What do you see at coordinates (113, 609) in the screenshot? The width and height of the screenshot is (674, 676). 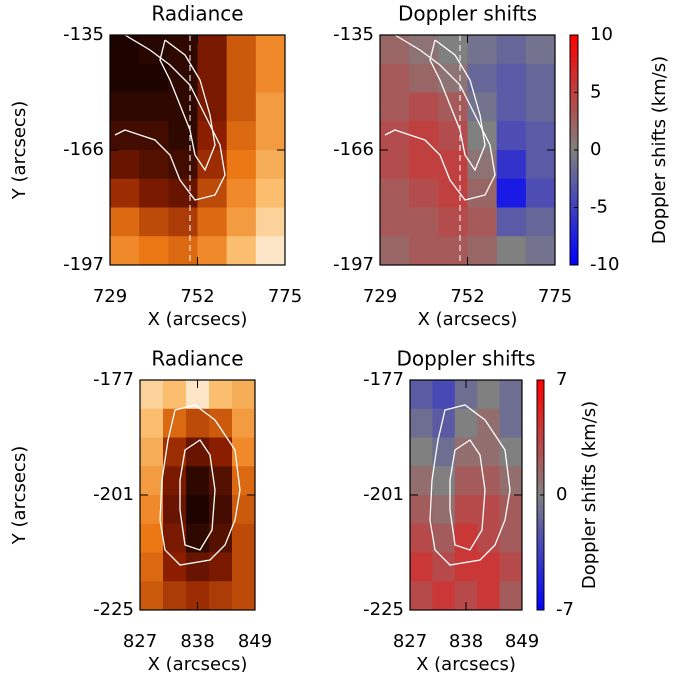 I see `y-tick-label: -225` at bounding box center [113, 609].